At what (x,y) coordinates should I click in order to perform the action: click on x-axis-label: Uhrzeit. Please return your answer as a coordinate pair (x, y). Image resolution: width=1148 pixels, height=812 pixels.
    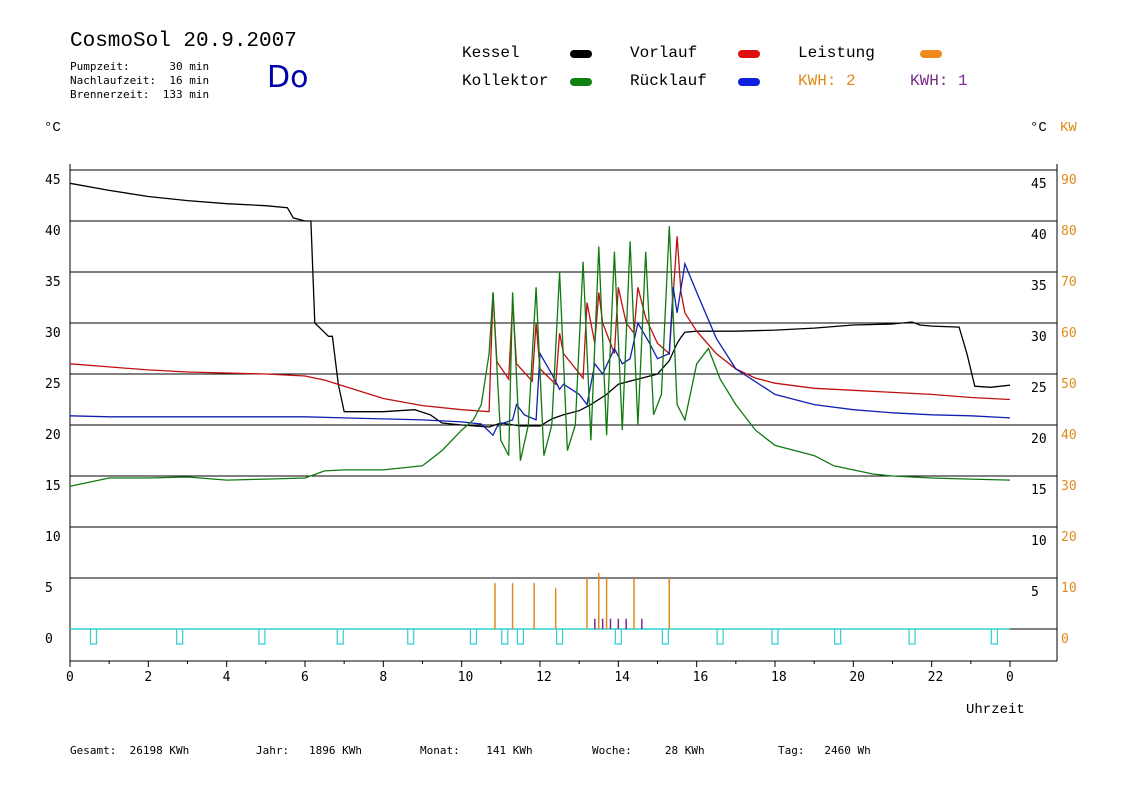
    Looking at the image, I should click on (995, 710).